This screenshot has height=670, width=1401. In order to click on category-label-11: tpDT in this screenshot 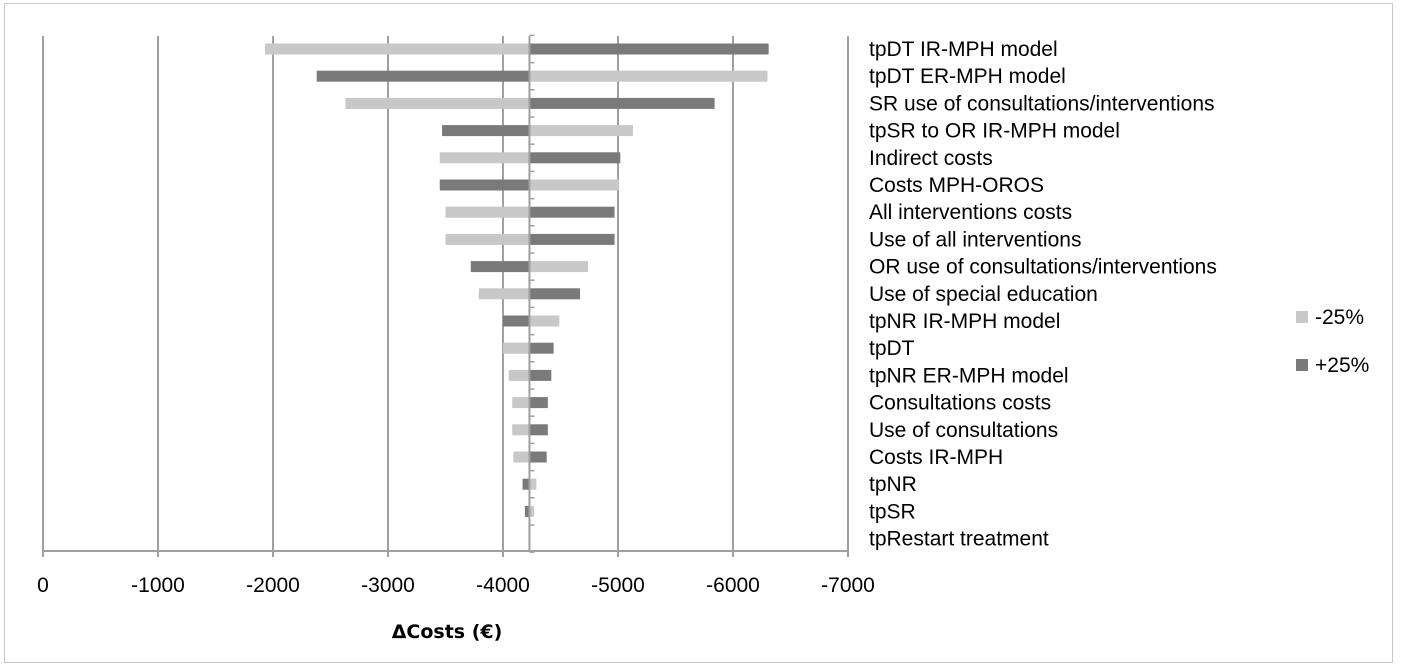, I will do `click(892, 348)`.